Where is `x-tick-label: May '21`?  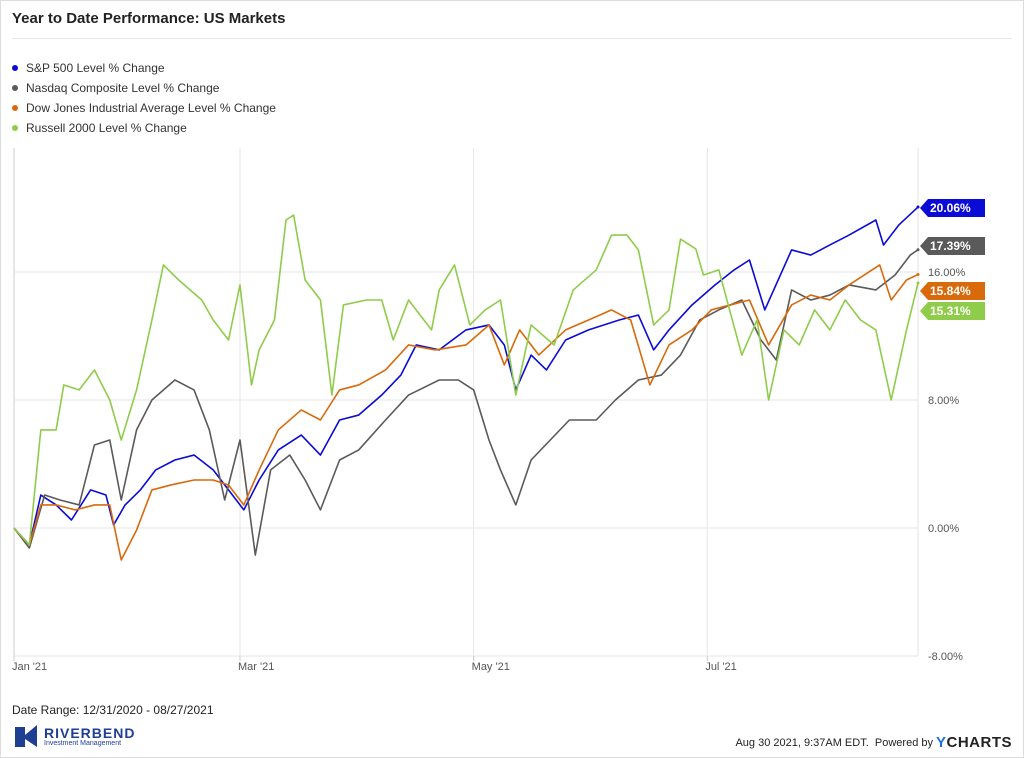
x-tick-label: May '21 is located at coordinates (491, 667).